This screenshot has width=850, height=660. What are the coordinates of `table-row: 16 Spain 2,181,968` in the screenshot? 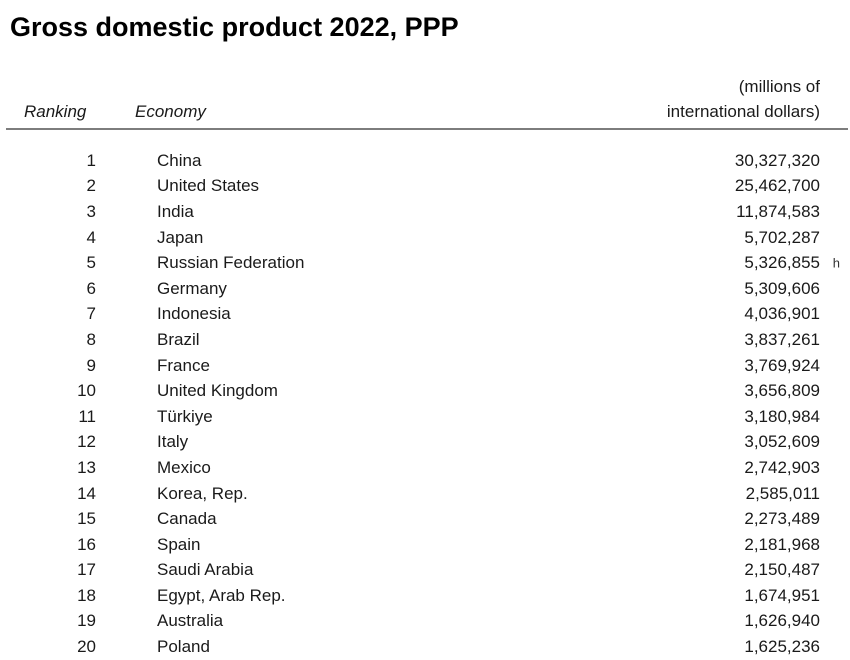 It's located at (425, 545).